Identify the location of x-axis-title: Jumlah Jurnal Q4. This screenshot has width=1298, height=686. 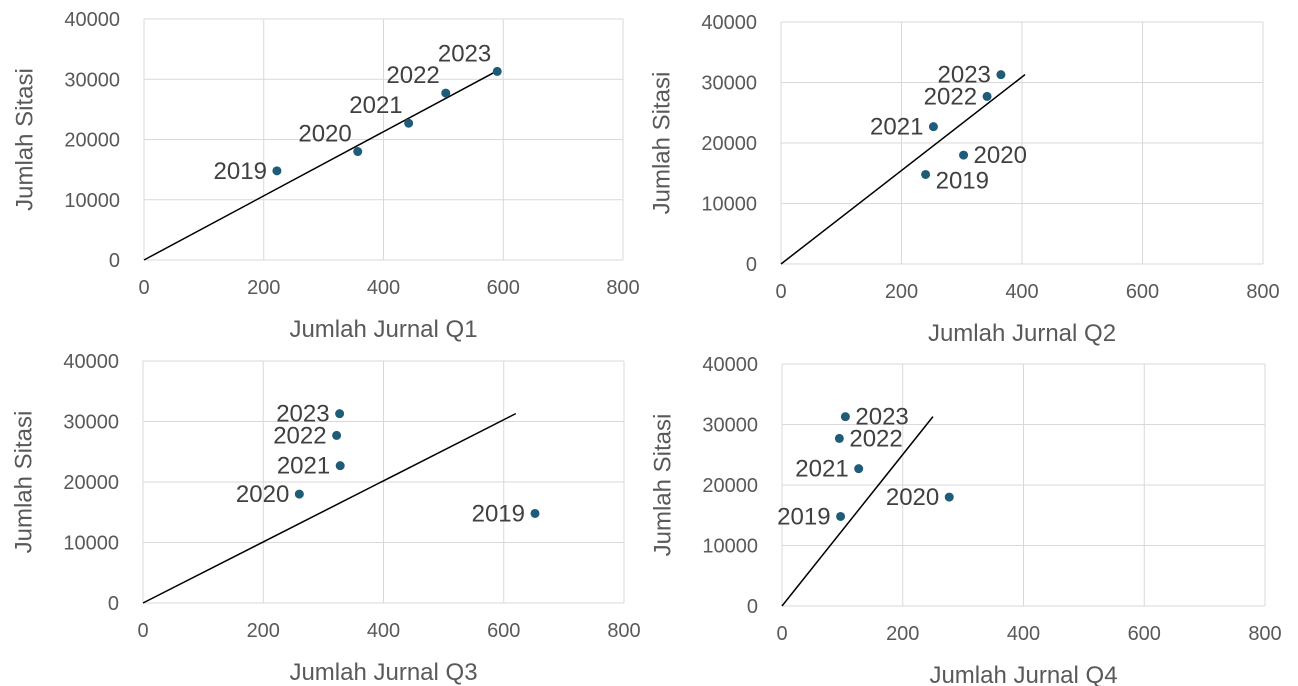
(1023, 674).